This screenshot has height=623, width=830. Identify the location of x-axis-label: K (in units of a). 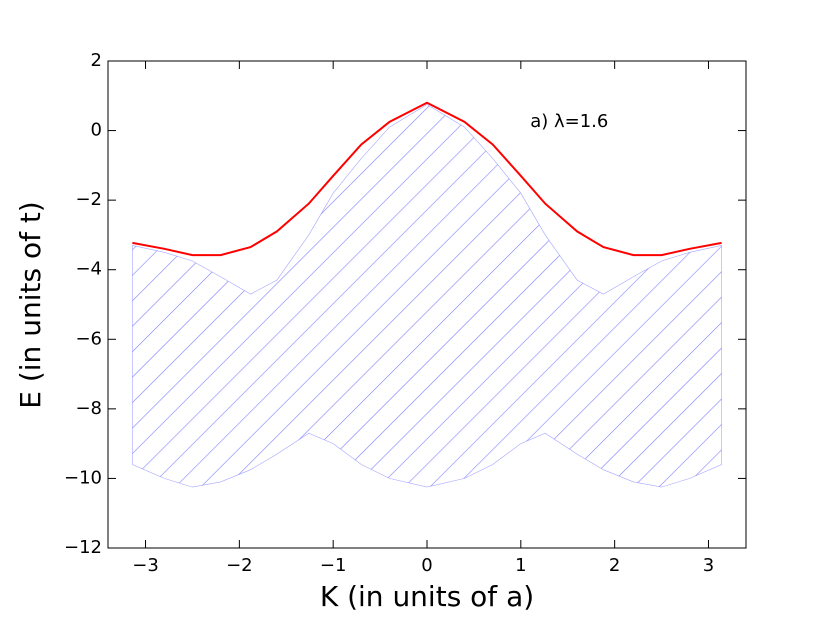
(427, 596).